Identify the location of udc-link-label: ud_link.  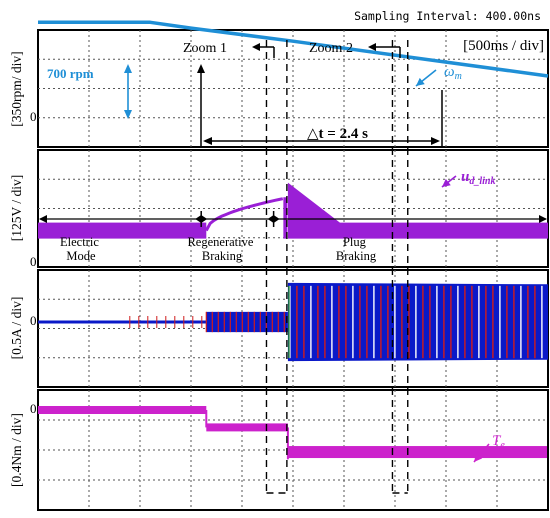
(478, 178).